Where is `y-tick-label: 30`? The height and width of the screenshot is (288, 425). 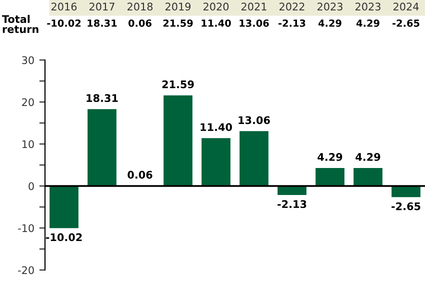
y-tick-label: 30 is located at coordinates (28, 60).